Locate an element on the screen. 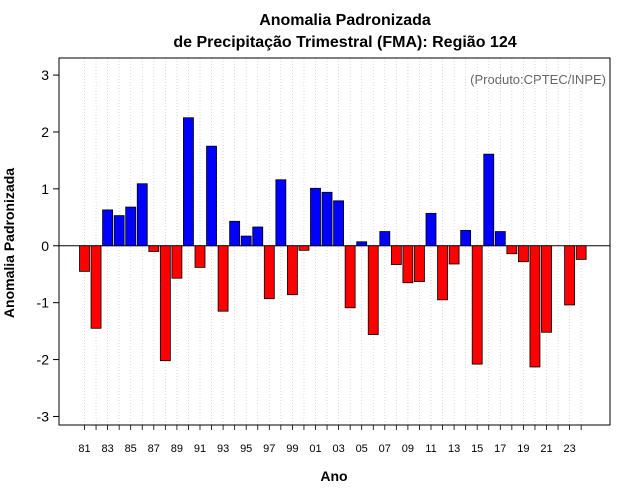 The image size is (640, 500). y-tick-label: 3 is located at coordinates (45, 75).